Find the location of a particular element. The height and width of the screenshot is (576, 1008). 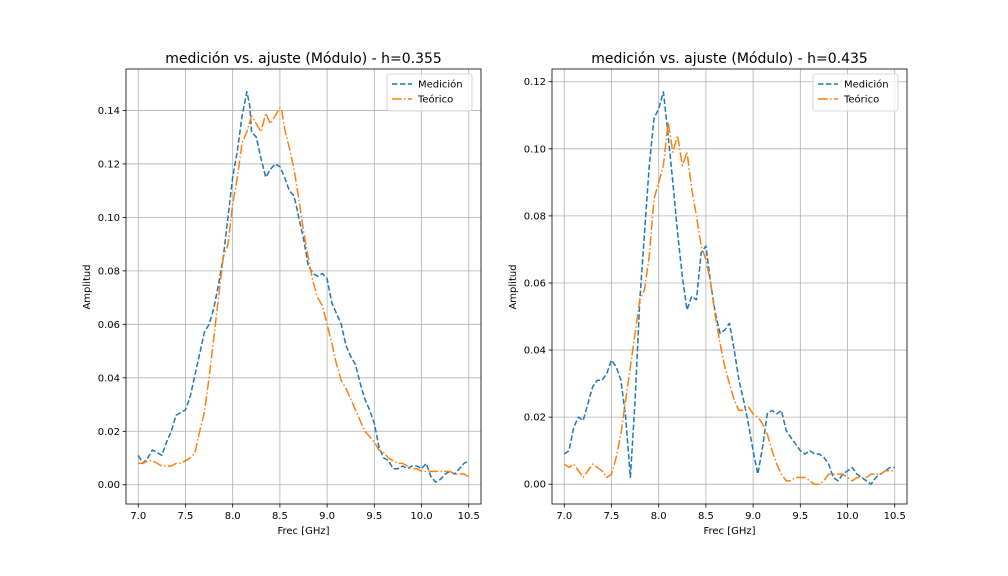

right-chart-x-tick-label: 9.0 is located at coordinates (753, 516).